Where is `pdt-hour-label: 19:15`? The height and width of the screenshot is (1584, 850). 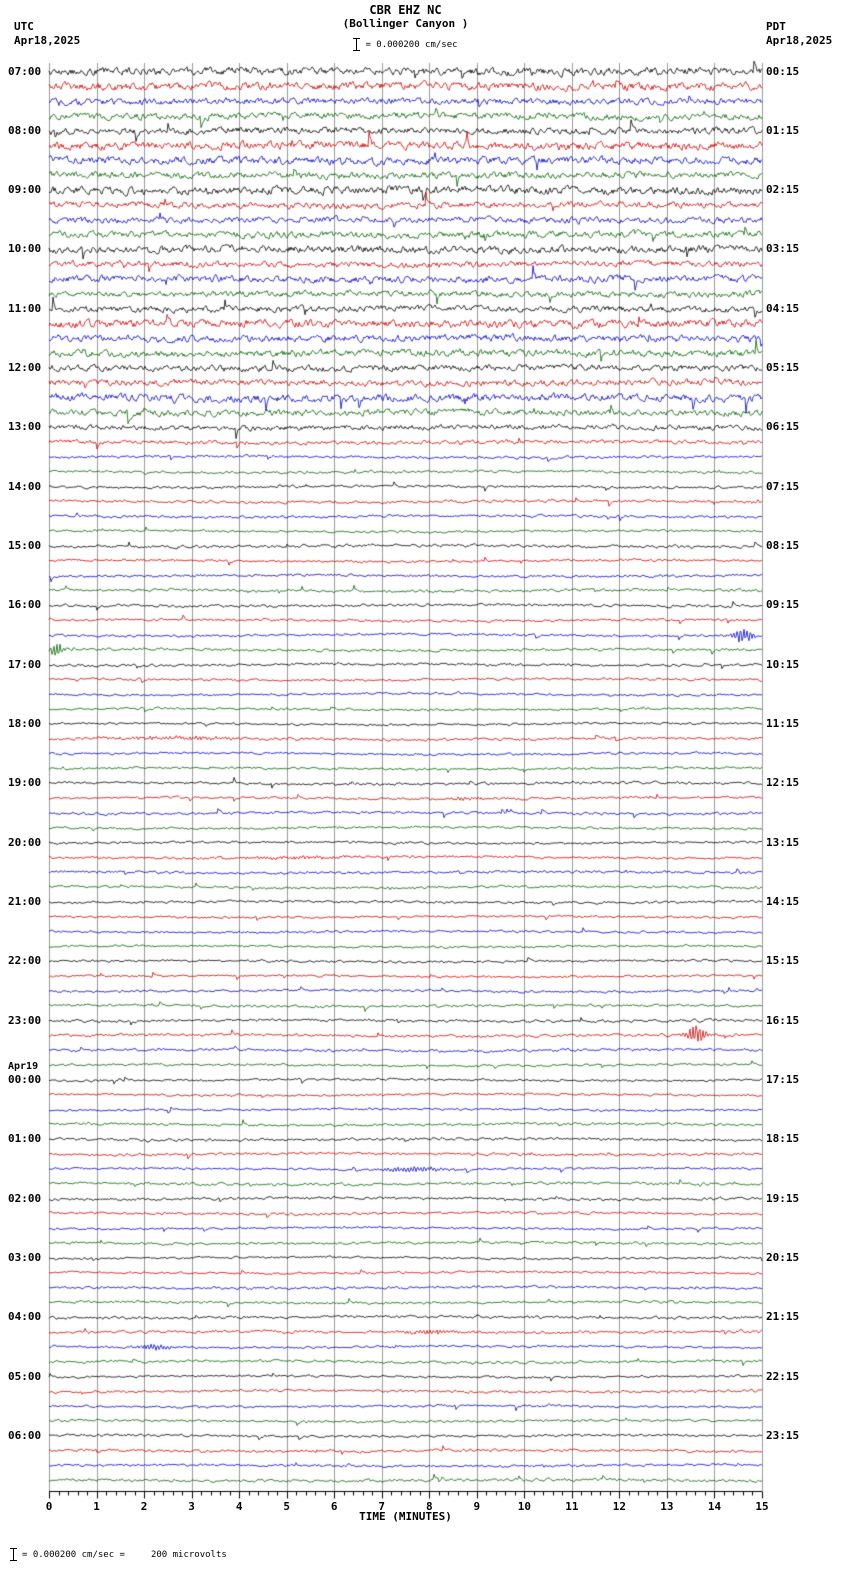
pdt-hour-label: 19:15 is located at coordinates (783, 1198).